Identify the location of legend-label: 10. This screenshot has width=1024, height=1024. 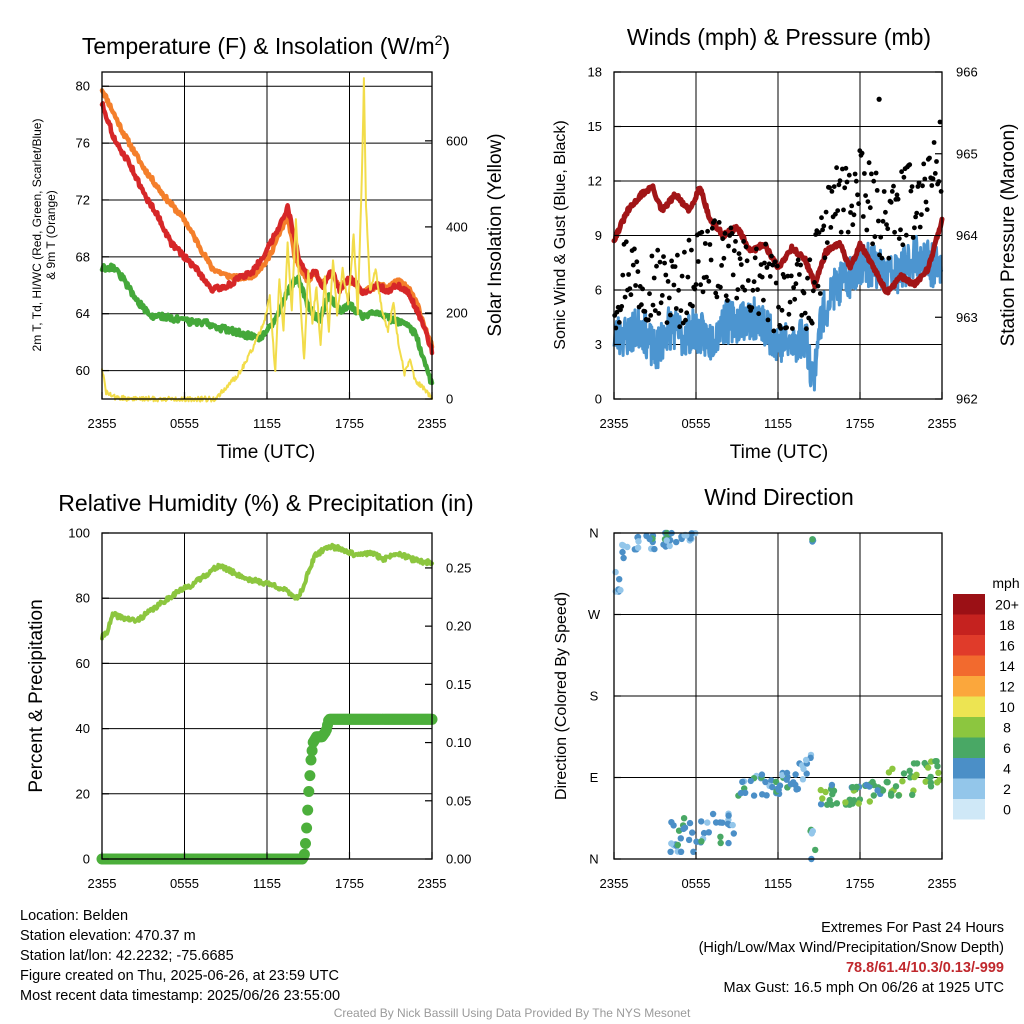
(1007, 707).